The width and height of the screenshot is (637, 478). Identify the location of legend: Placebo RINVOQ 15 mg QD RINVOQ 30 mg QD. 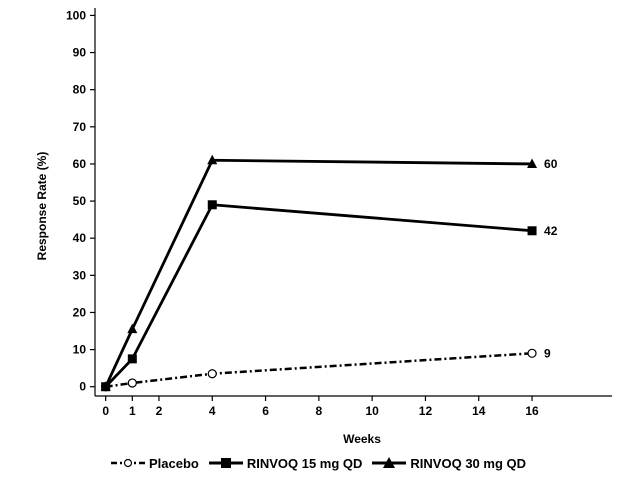
(318, 463).